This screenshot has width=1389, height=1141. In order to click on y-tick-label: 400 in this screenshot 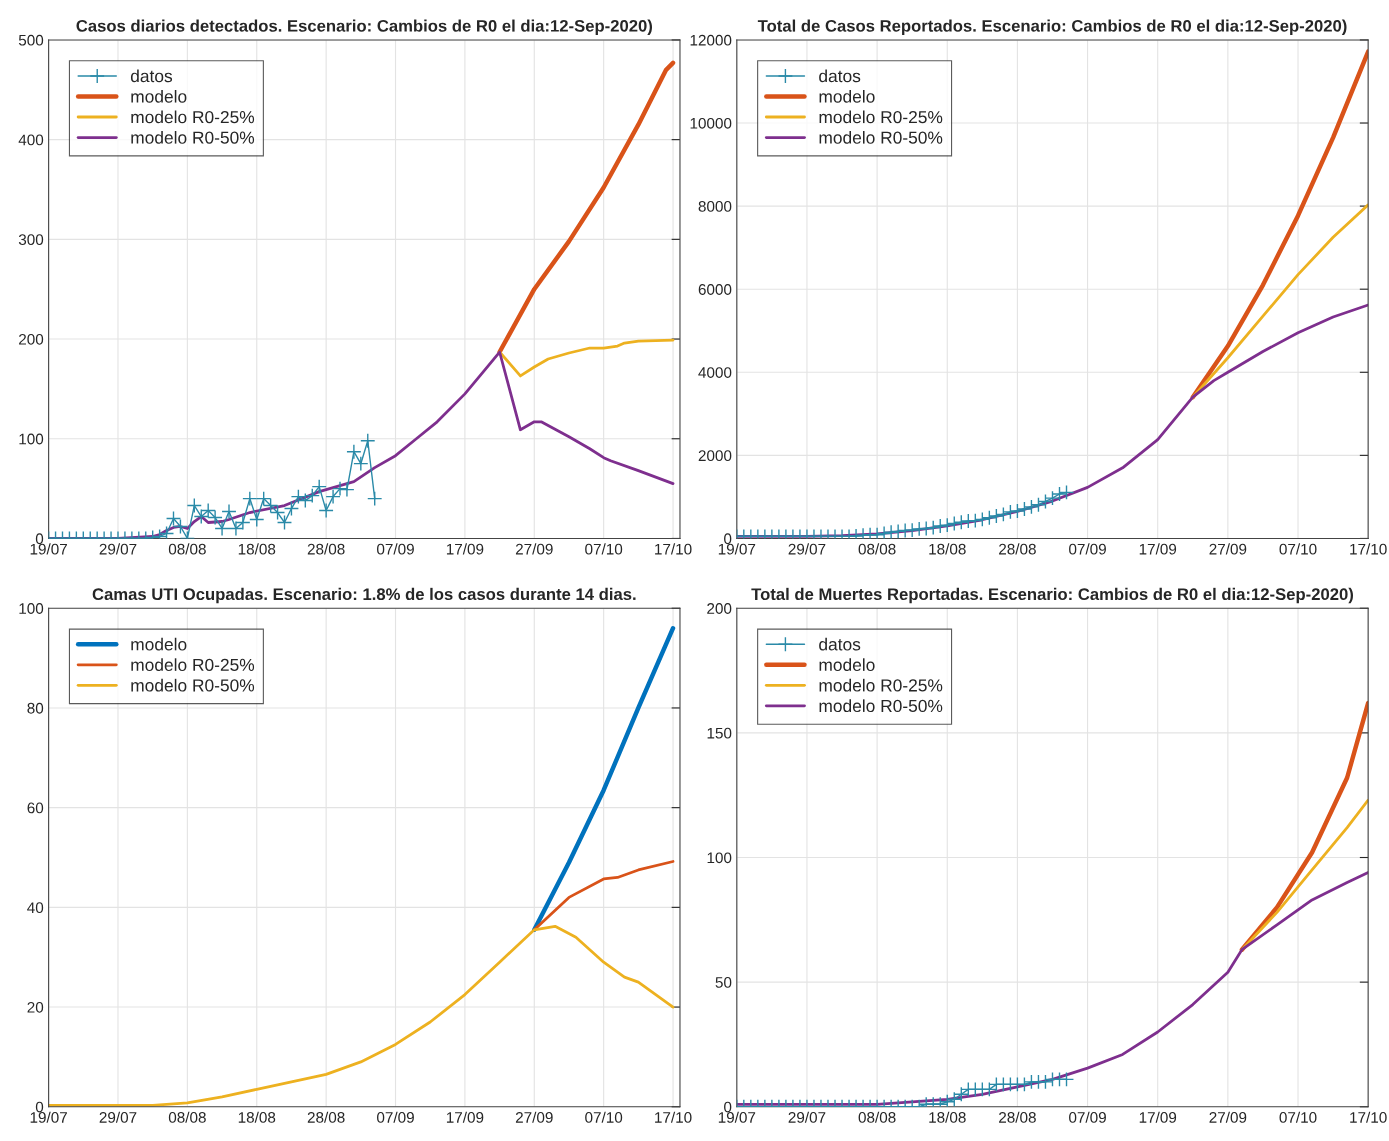, I will do `click(31, 140)`.